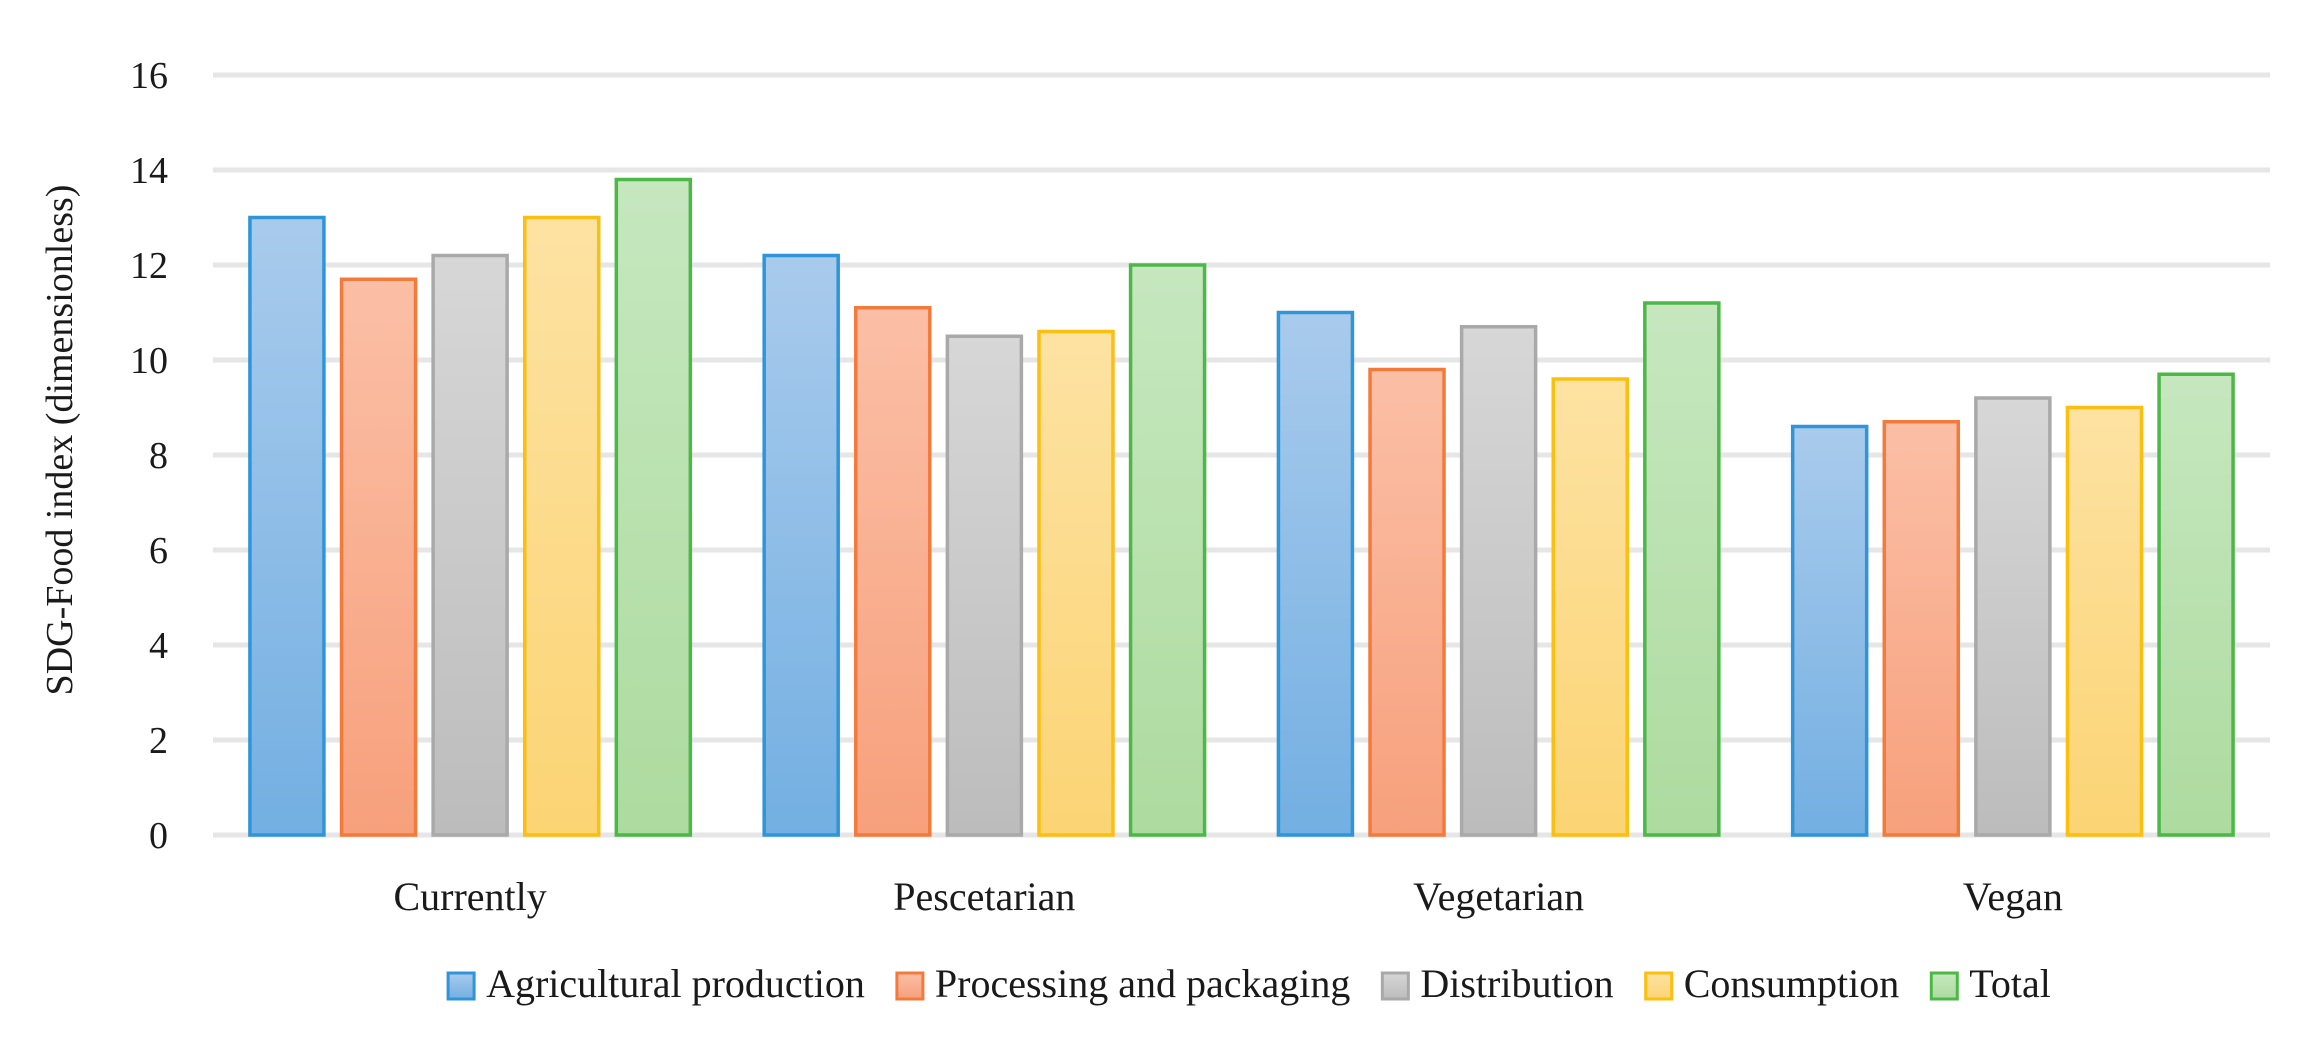 The width and height of the screenshot is (2303, 1041). I want to click on legend-item-distribution: Distribution, so click(1497, 983).